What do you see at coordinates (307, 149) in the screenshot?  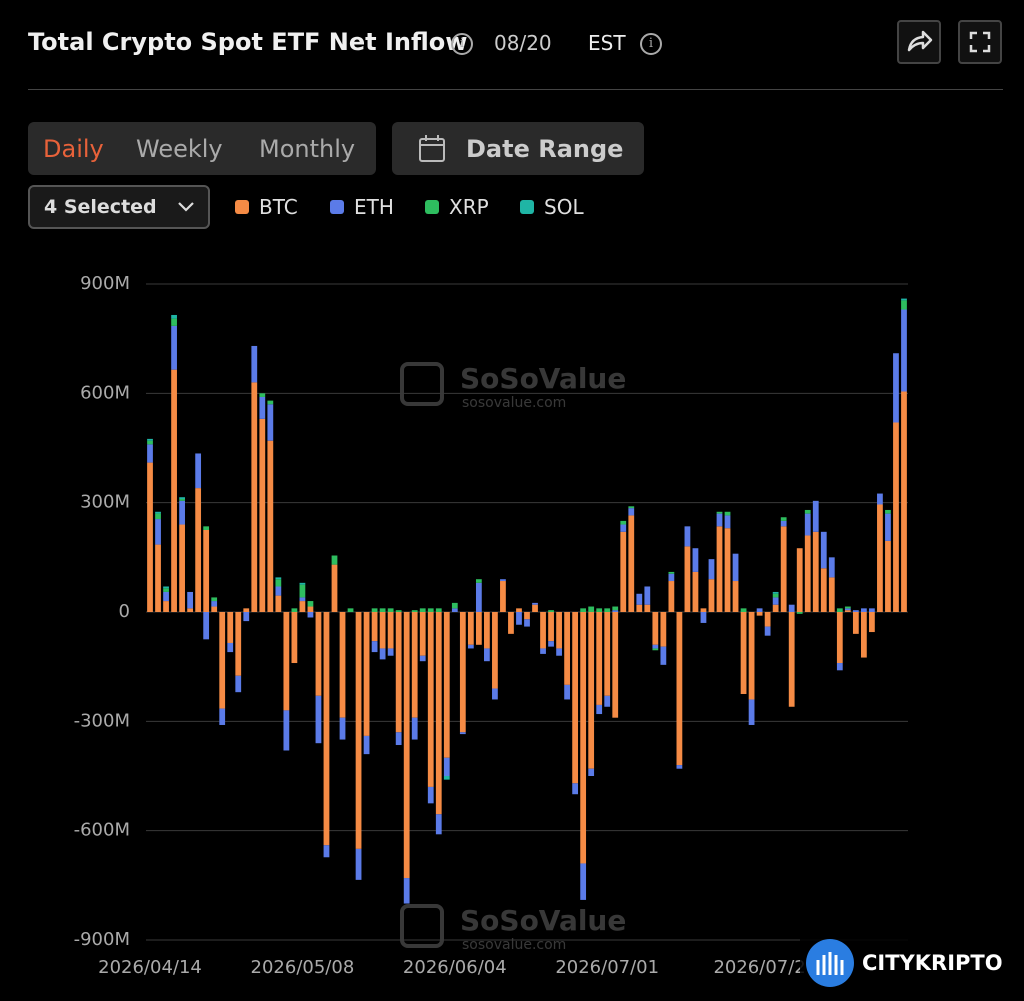 I see `tab: Monthly` at bounding box center [307, 149].